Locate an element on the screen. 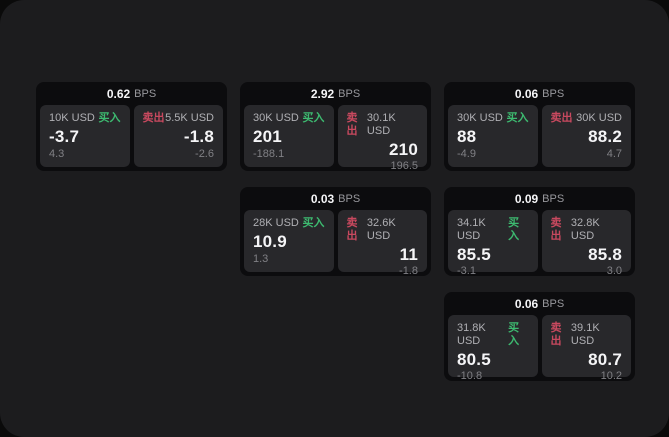 This screenshot has width=669, height=437. buy-pane: 31.8K USD 买入 80.5 -10.8 is located at coordinates (493, 348).